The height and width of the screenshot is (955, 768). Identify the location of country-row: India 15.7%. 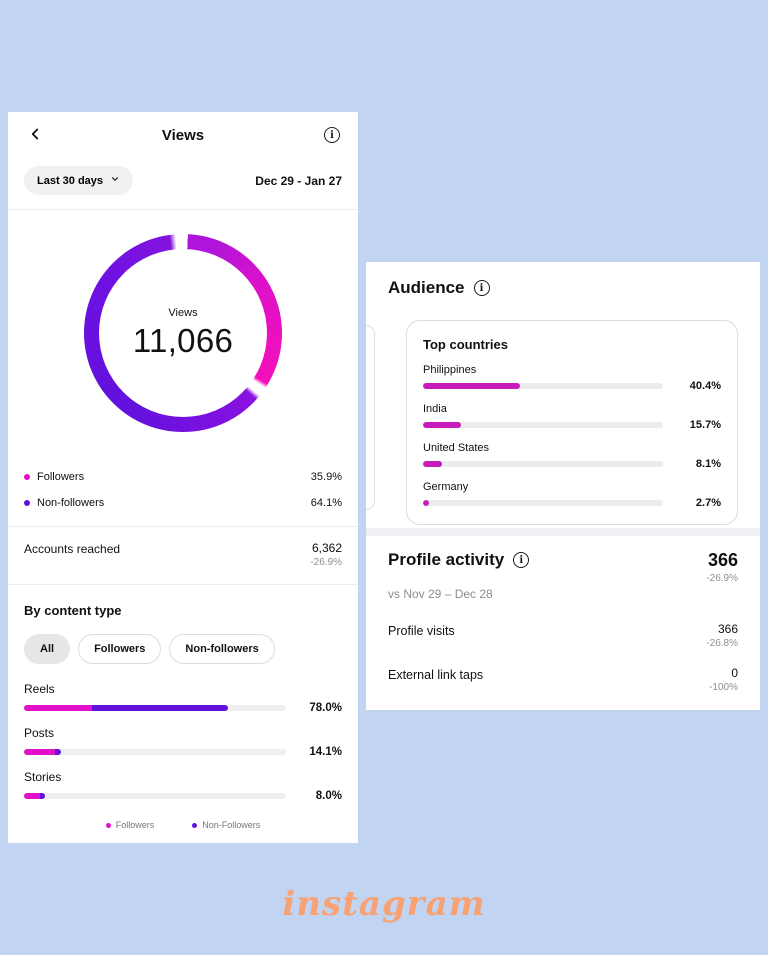
(572, 417).